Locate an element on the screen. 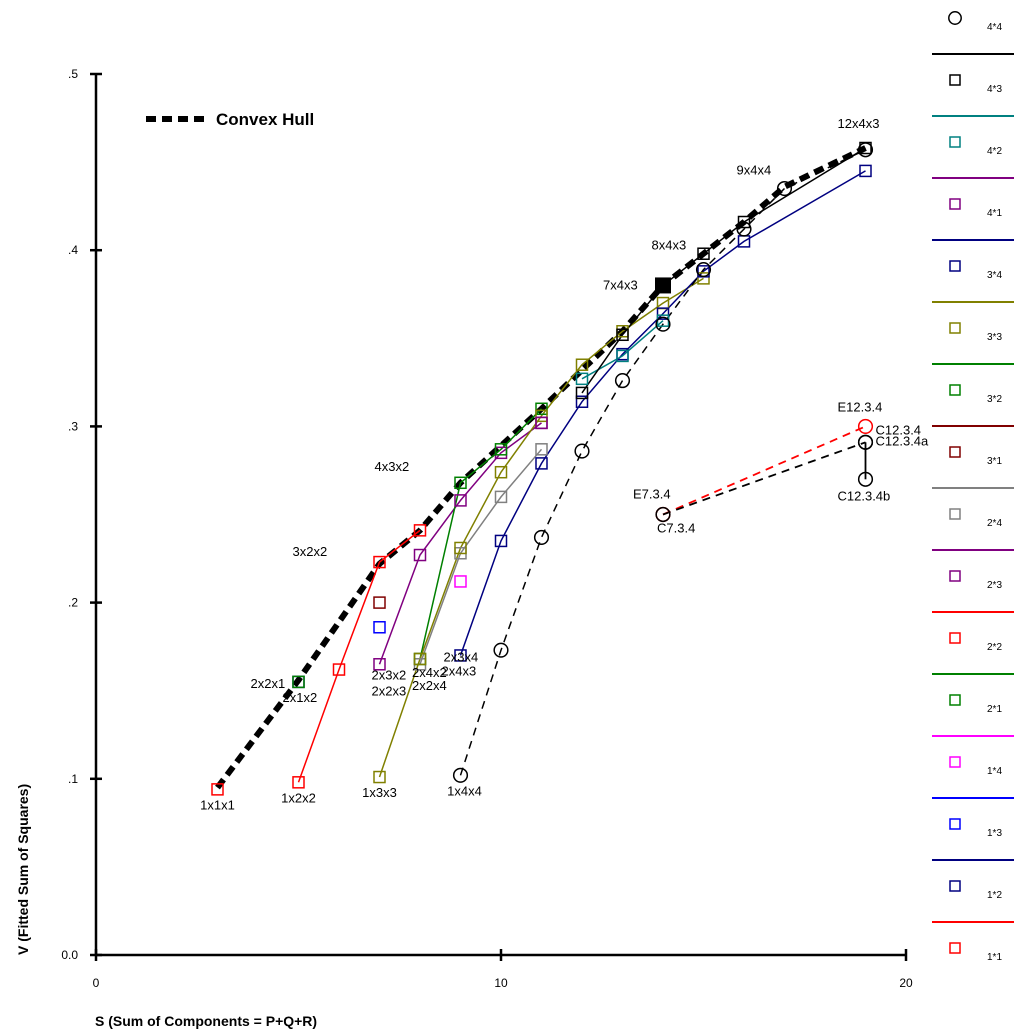 Image resolution: width=1014 pixels, height=1036 pixels. data-point-2*1 is located at coordinates (298, 682).